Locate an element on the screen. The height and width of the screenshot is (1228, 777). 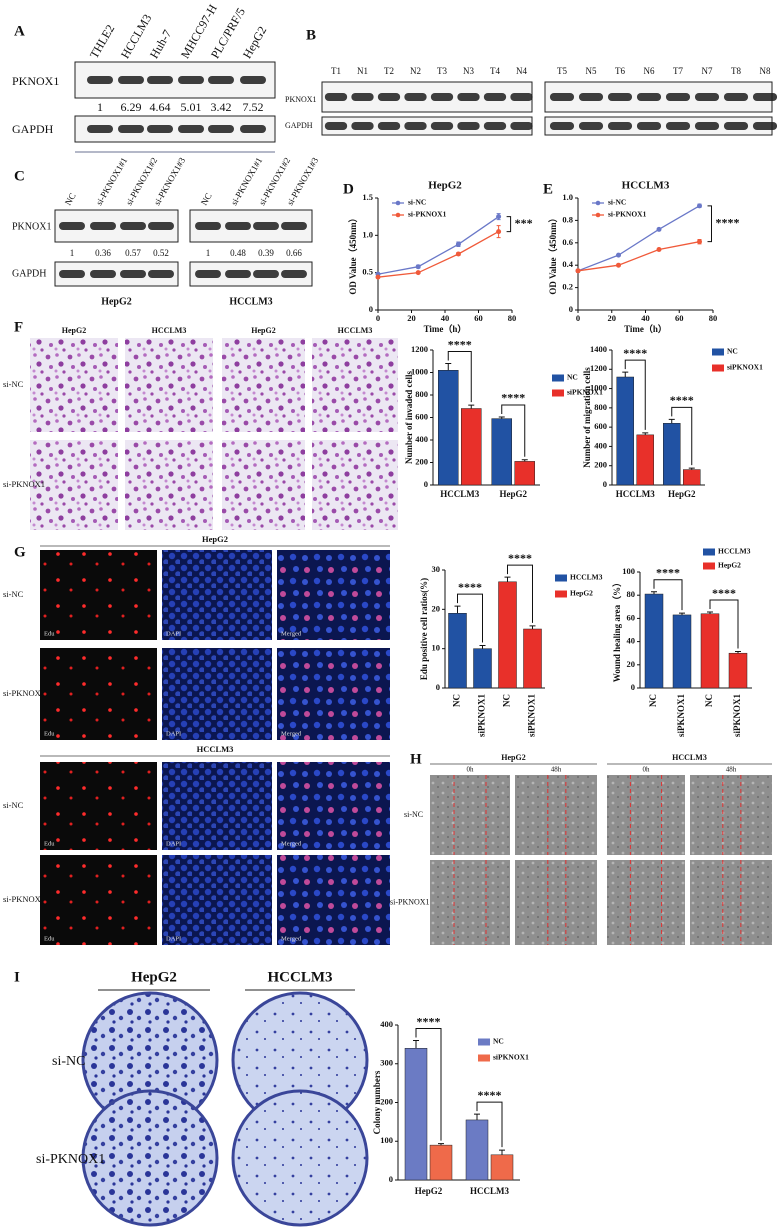
lane-label: HepG2 is located at coordinates (254, 42).